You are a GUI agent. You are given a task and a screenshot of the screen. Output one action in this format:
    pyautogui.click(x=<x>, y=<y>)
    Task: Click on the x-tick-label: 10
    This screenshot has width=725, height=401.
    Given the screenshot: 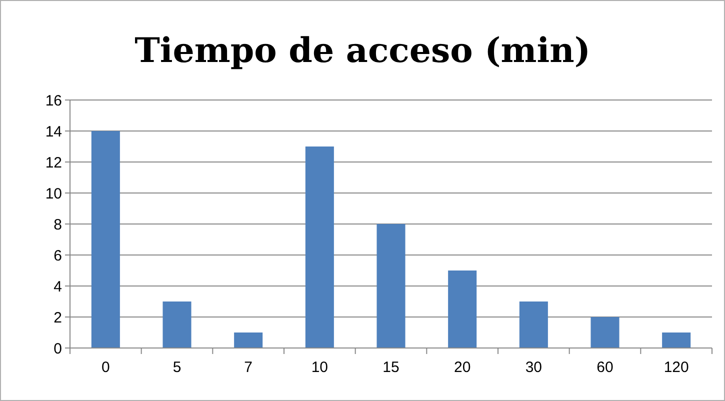 What is the action you would take?
    pyautogui.click(x=319, y=367)
    